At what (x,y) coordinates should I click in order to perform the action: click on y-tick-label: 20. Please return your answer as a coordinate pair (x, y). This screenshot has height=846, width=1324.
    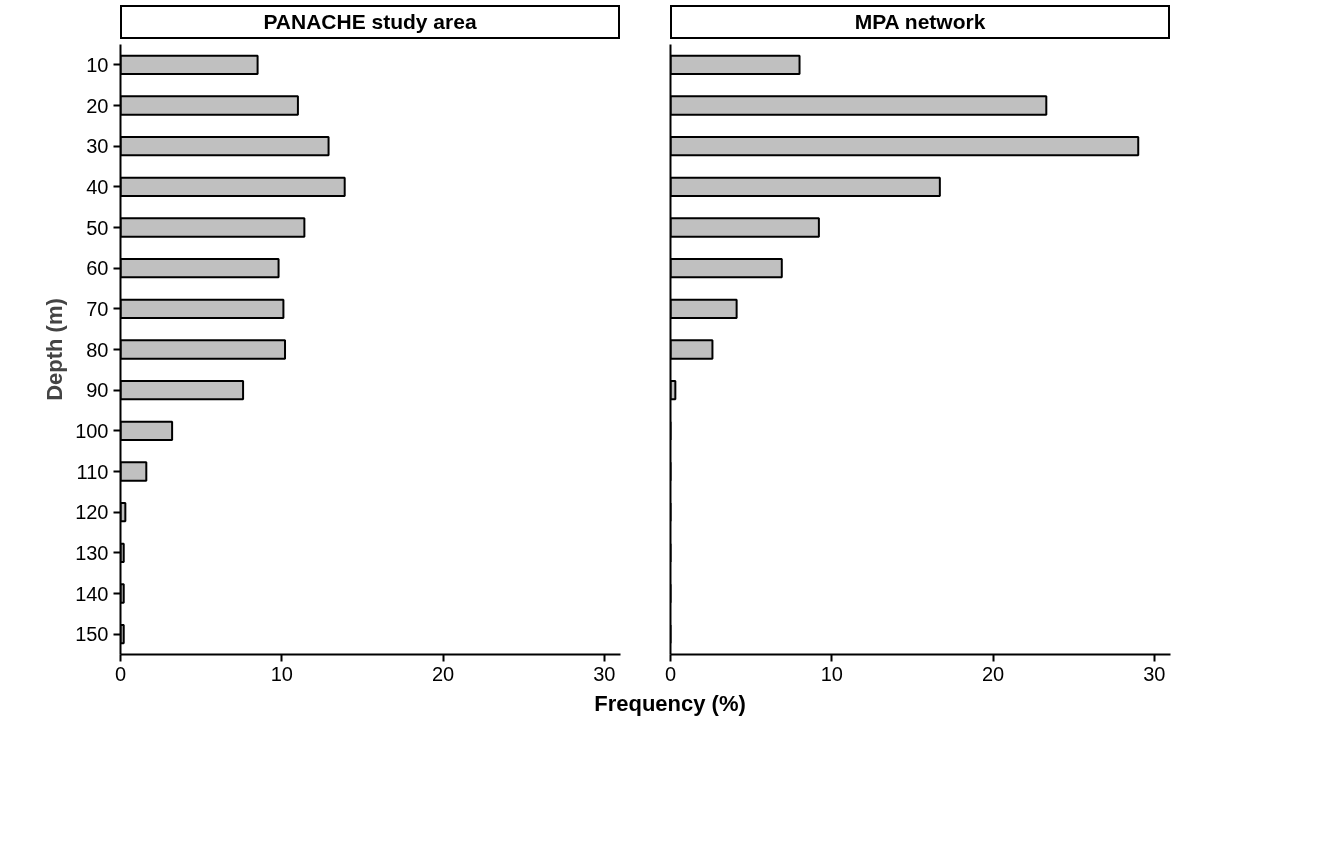
    Looking at the image, I should click on (97, 105).